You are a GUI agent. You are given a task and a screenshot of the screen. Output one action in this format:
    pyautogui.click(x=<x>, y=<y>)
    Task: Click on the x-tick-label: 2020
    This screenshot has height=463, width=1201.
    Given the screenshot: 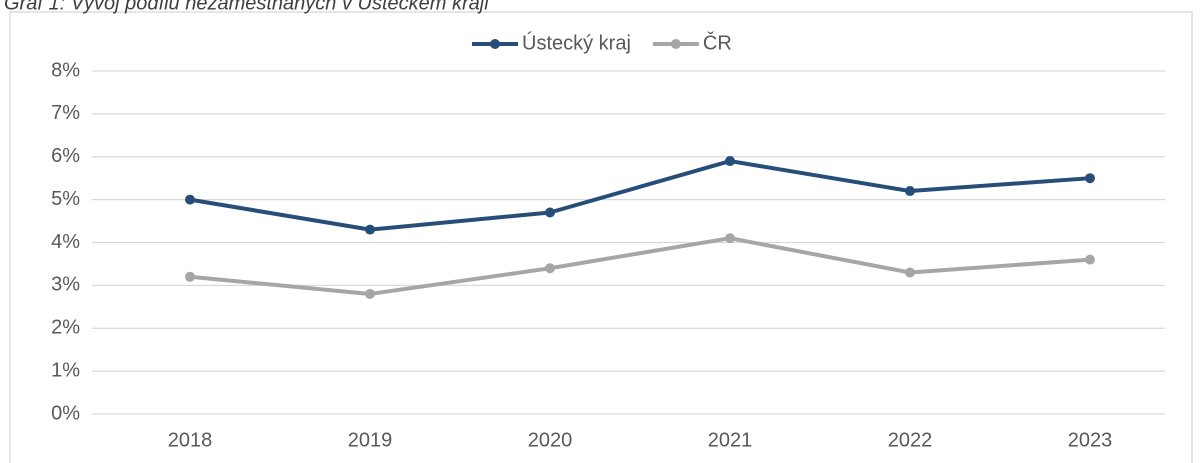 What is the action you would take?
    pyautogui.click(x=550, y=440)
    